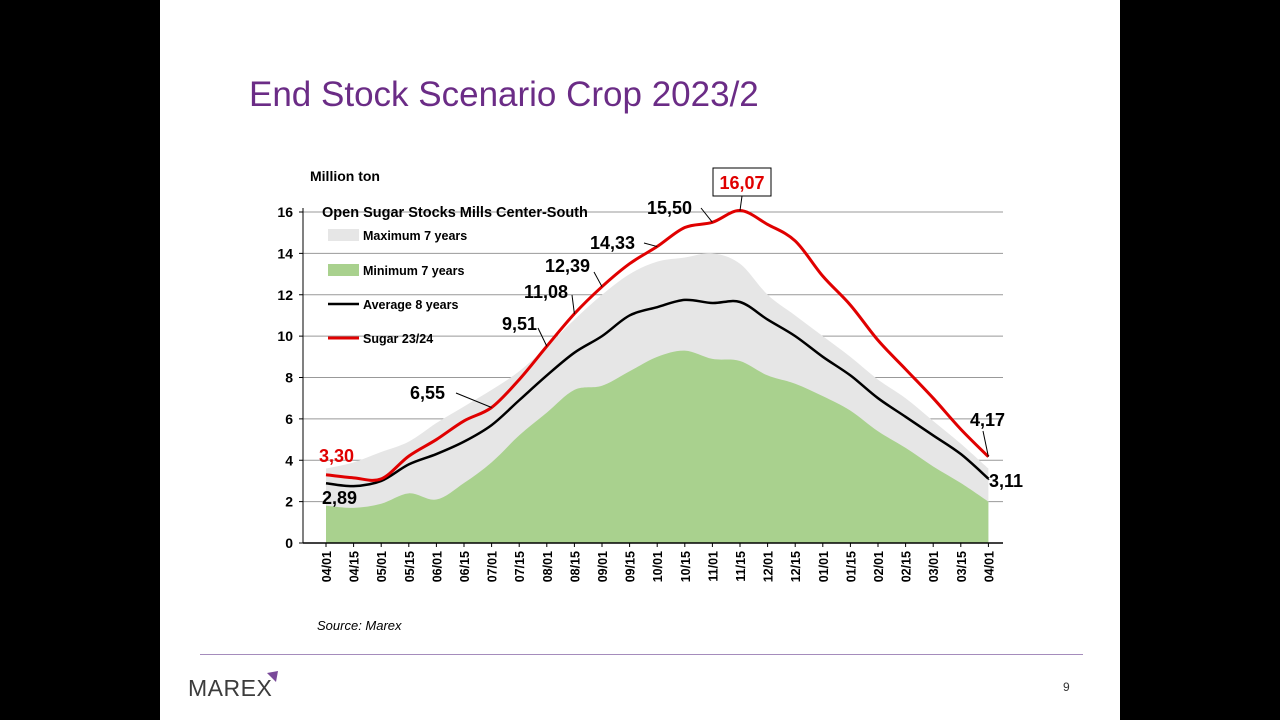 Image resolution: width=1280 pixels, height=720 pixels. Describe the element at coordinates (851, 566) in the screenshot. I see `x-tick-label: 01/15` at that location.